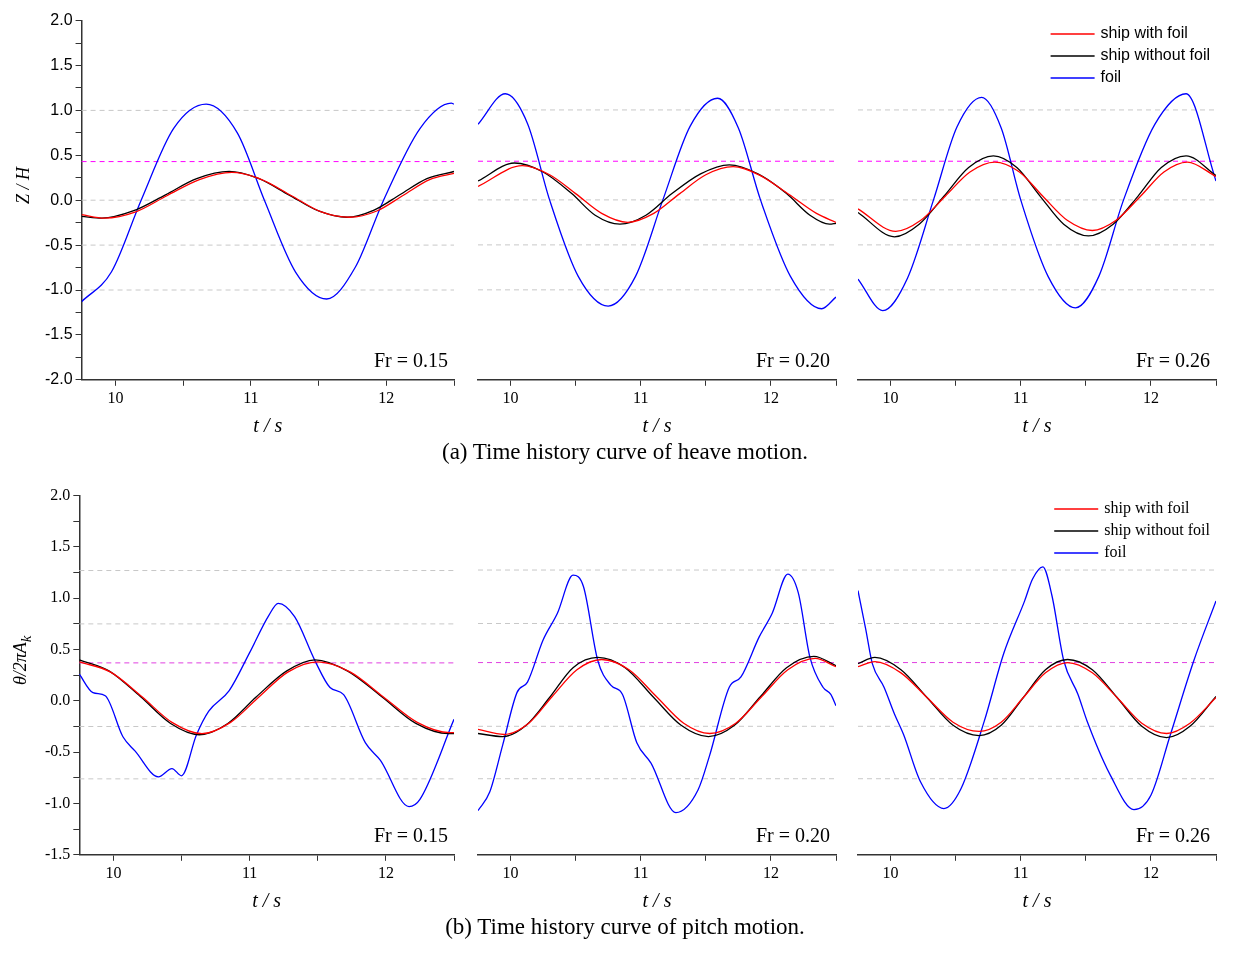  What do you see at coordinates (58, 379) in the screenshot?
I see `y-tick-label: -2.0` at bounding box center [58, 379].